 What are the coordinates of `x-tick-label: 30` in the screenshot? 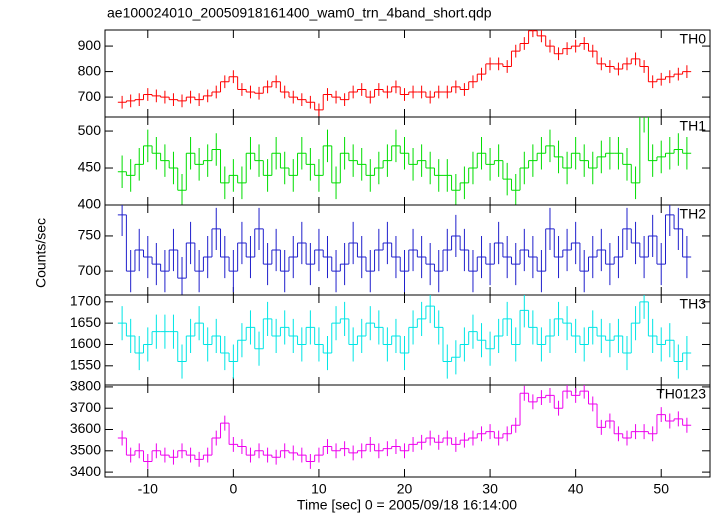 It's located at (490, 489).